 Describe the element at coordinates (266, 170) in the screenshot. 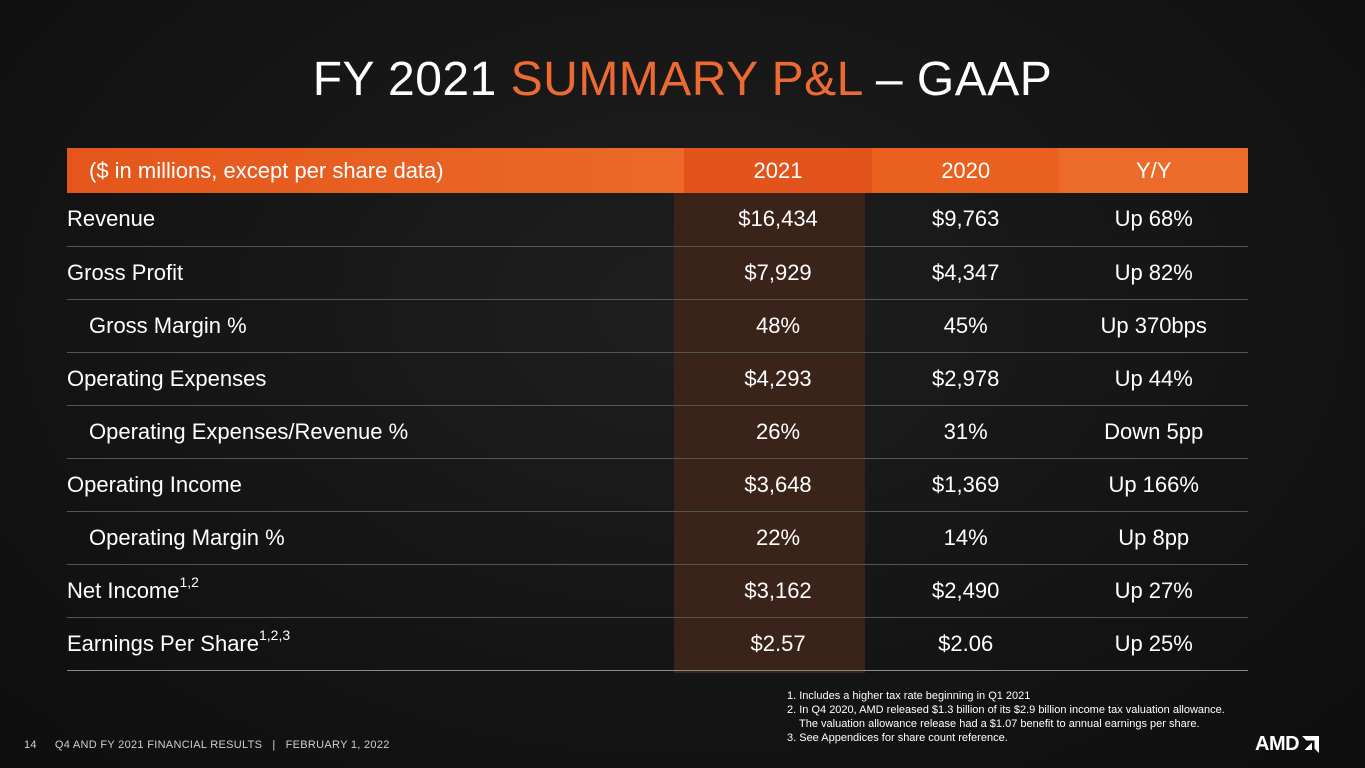

I see `header-label: ($ in millions, except per share data)` at that location.